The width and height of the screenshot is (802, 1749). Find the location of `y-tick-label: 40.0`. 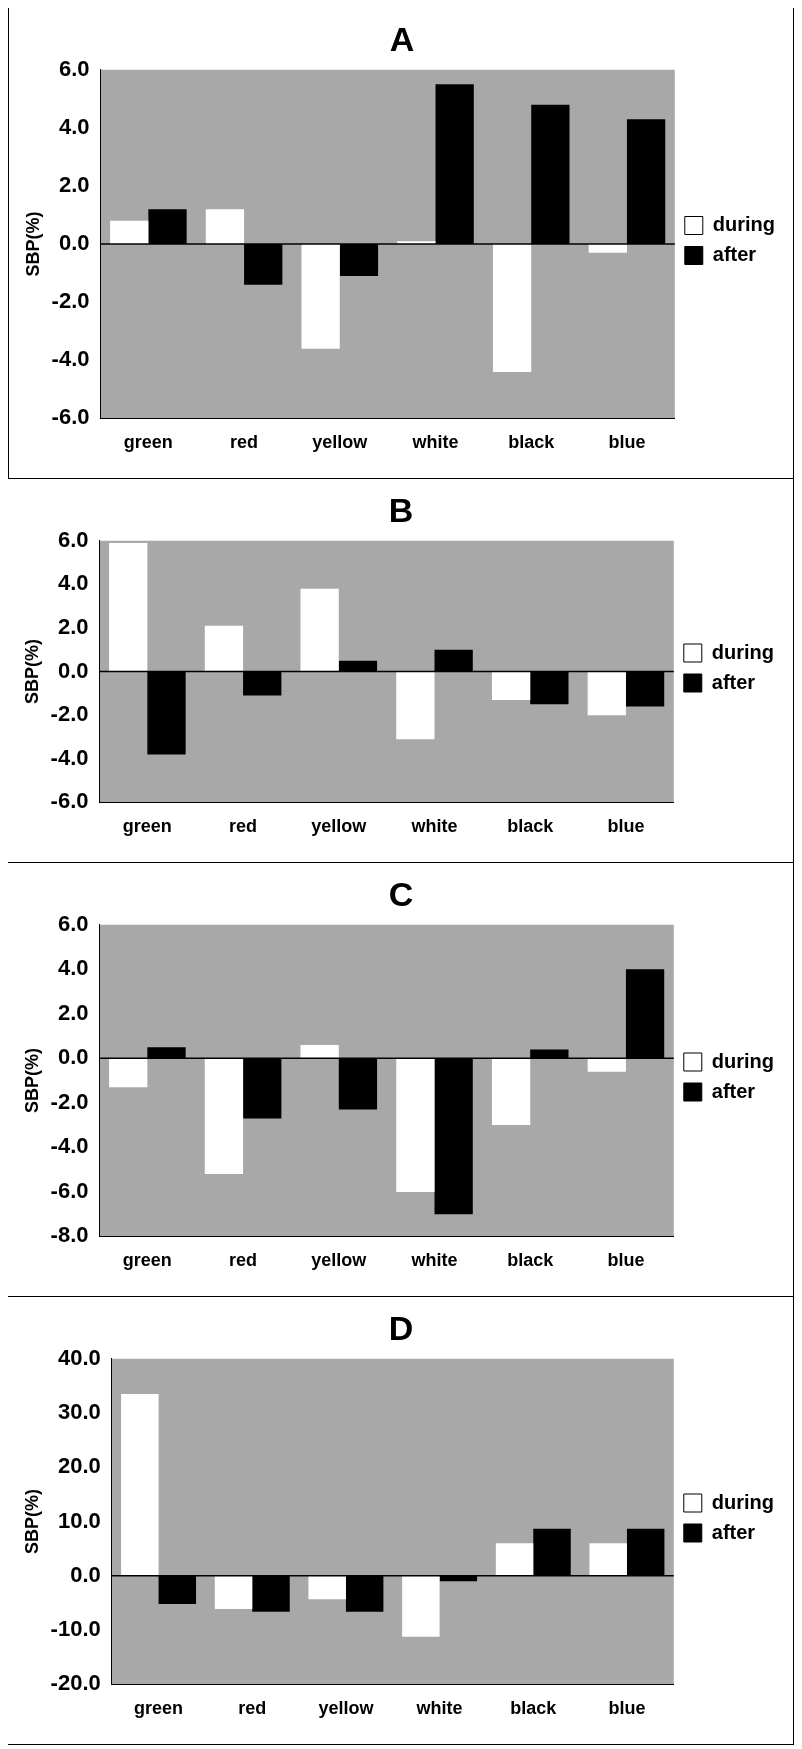

y-tick-label: 40.0 is located at coordinates (79, 1357).